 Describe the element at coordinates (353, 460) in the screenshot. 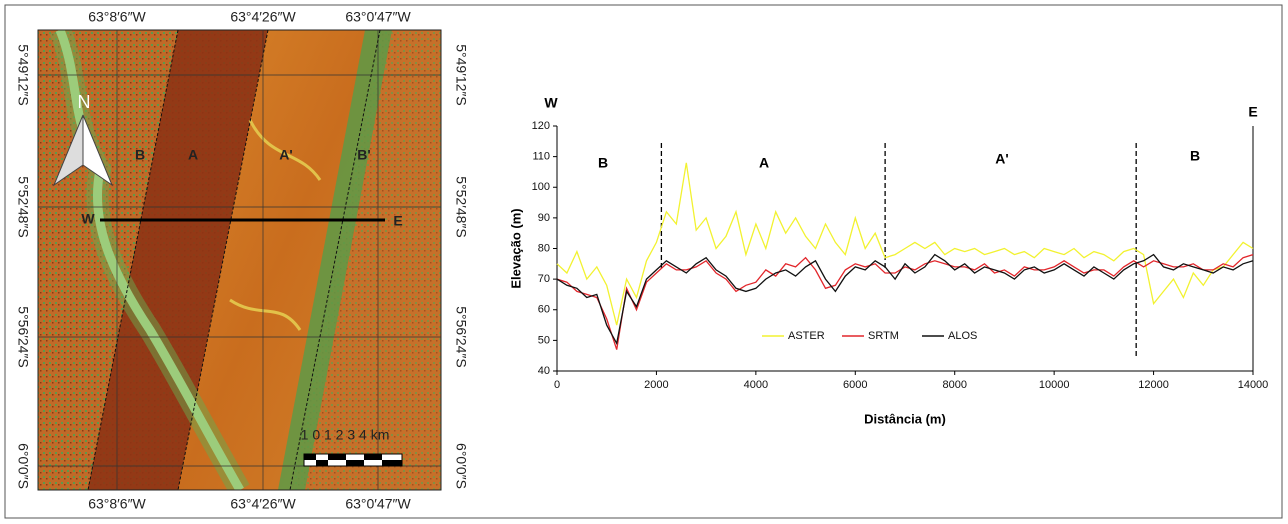

I see `scale-bar` at that location.